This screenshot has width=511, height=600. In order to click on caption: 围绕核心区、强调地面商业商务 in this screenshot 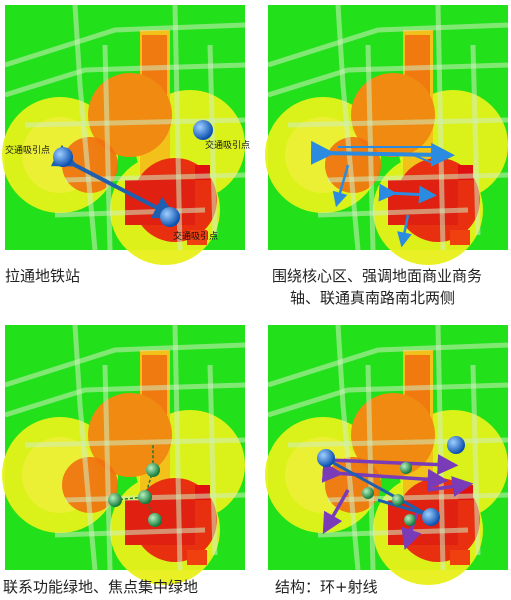, I will do `click(377, 276)`.